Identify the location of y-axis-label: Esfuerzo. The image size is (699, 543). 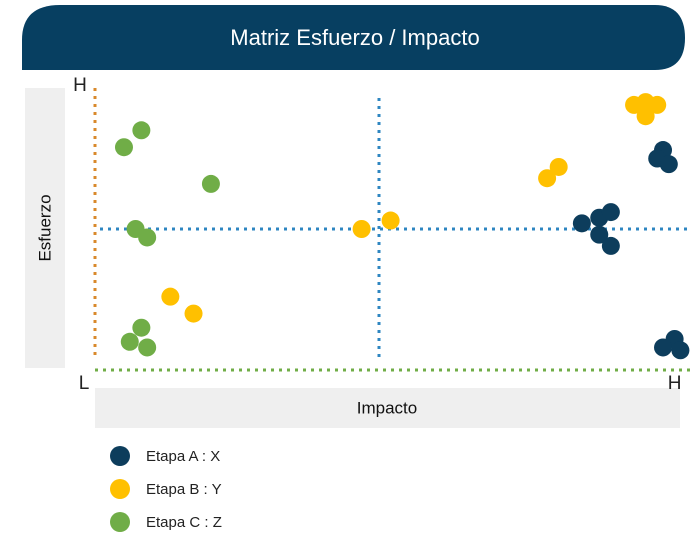
(44, 227).